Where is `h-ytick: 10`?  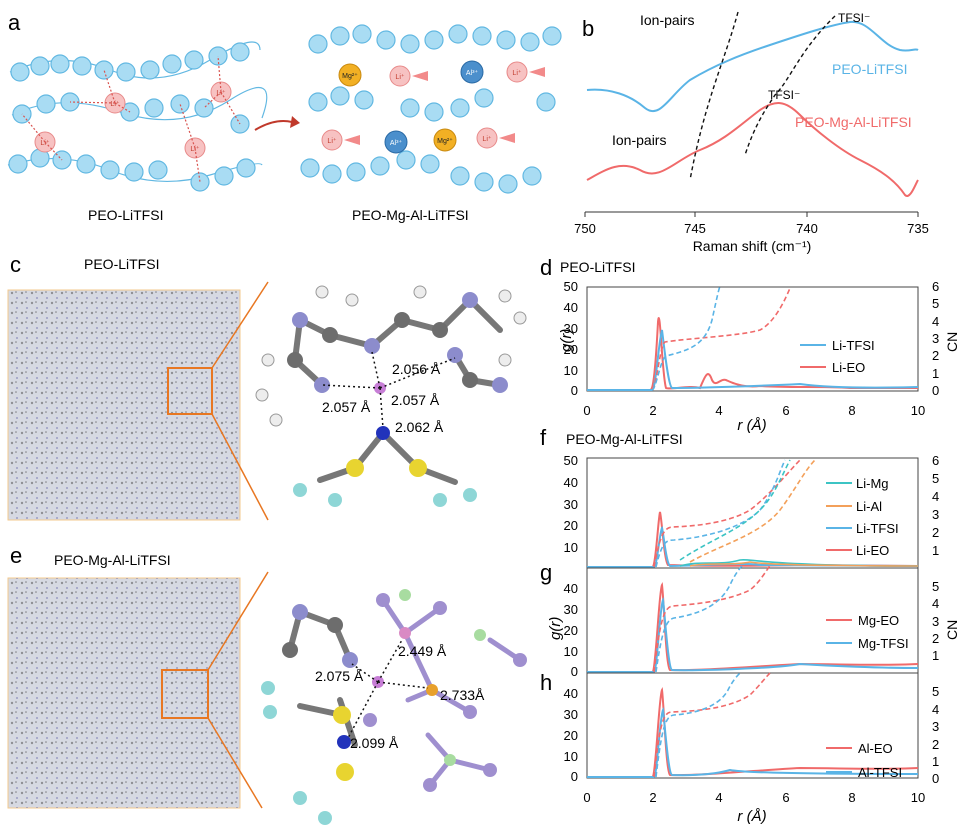
h-ytick: 10 is located at coordinates (571, 756).